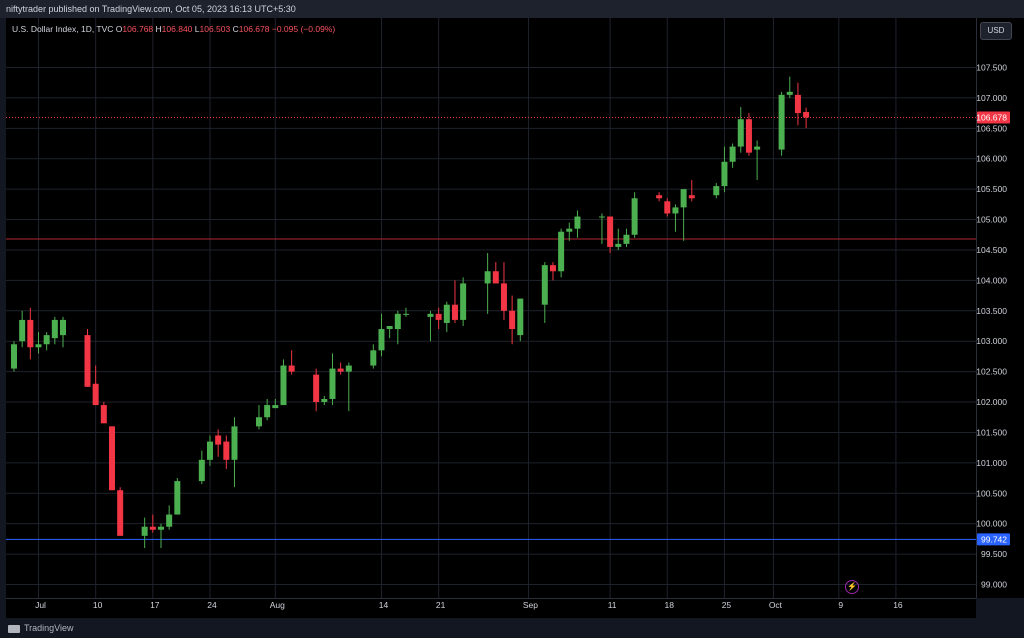 The image size is (1024, 638). Describe the element at coordinates (197, 29) in the screenshot. I see `legend-l-label: L` at that location.